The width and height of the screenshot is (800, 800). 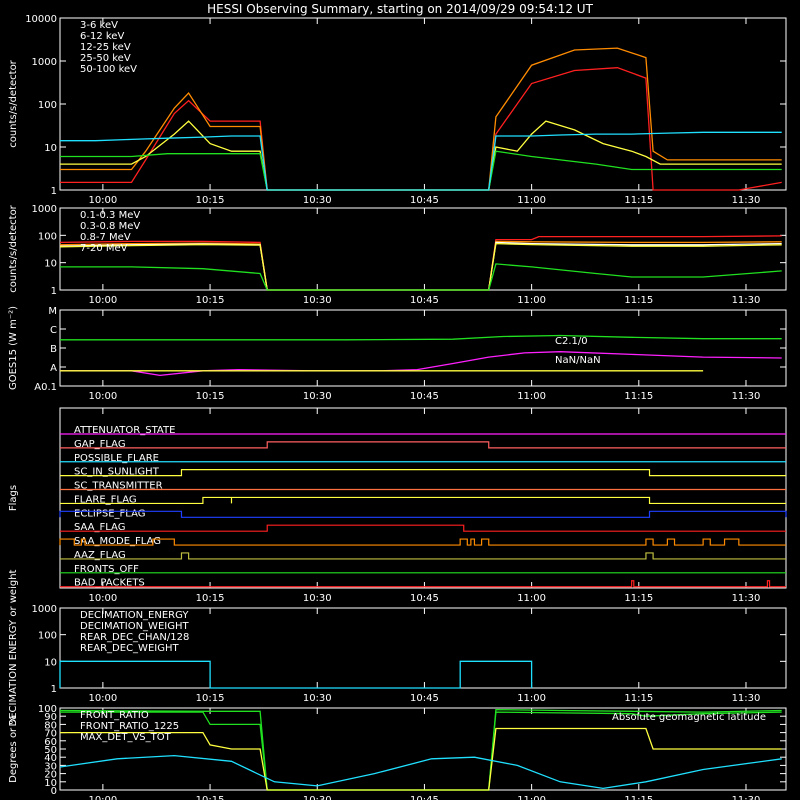 I want to click on panel5-ytick-label: 10, so click(x=50, y=662).